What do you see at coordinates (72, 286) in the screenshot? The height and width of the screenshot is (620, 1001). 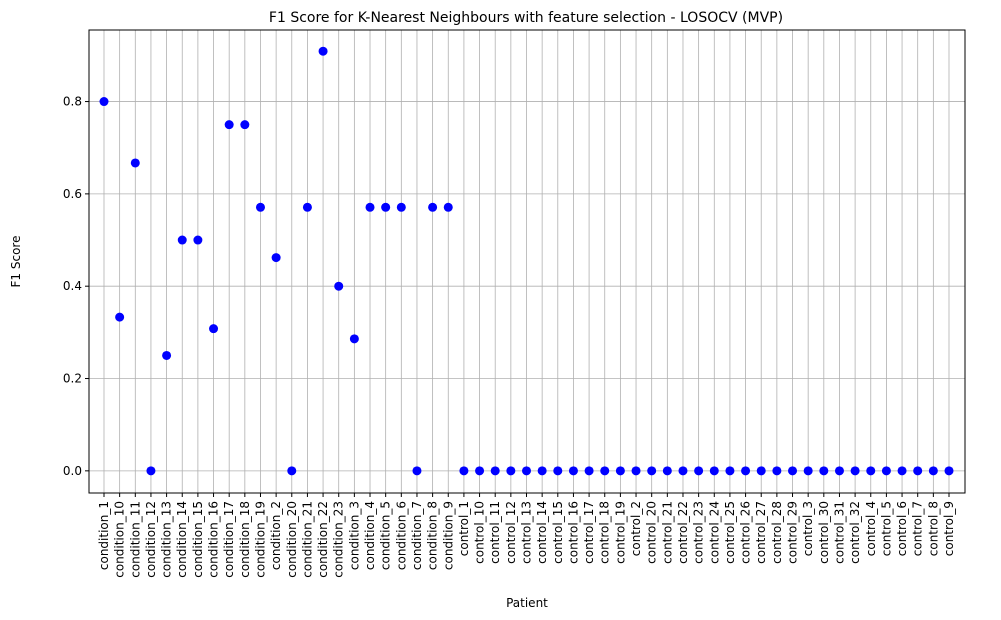 I see `y-tick-label: 0.4` at bounding box center [72, 286].